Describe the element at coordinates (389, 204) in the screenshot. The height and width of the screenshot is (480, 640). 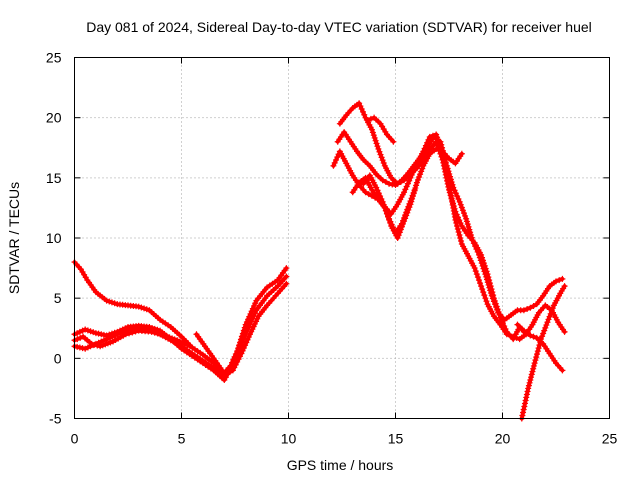
I see `series-trace-j` at that location.